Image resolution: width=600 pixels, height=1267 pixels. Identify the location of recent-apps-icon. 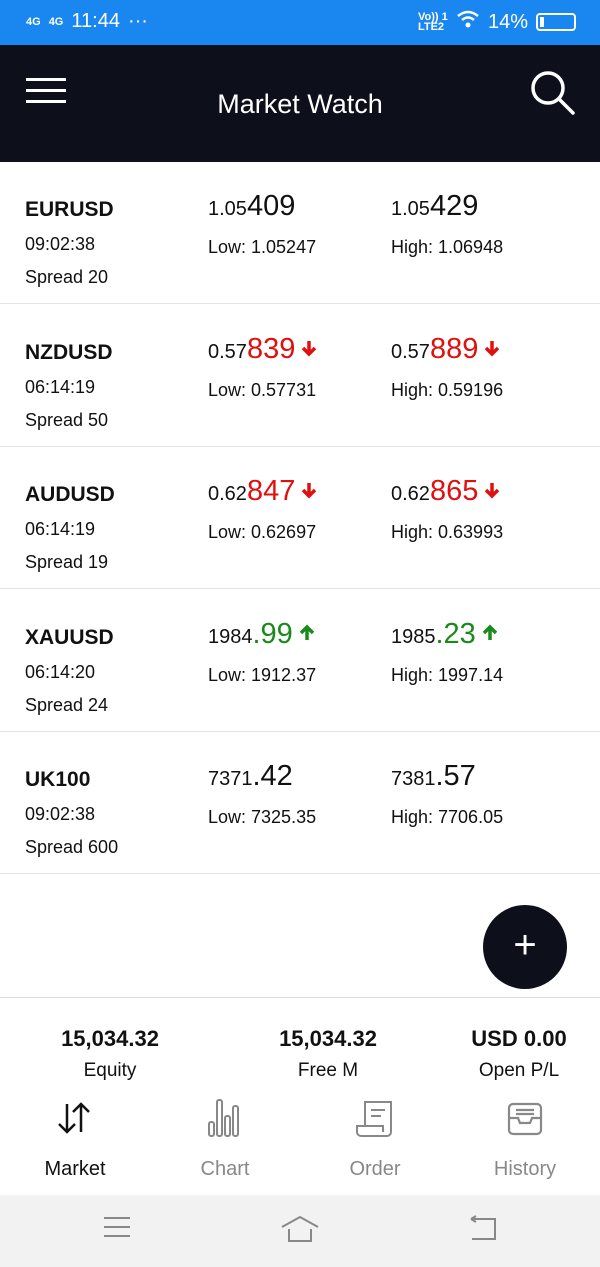
(117, 1229).